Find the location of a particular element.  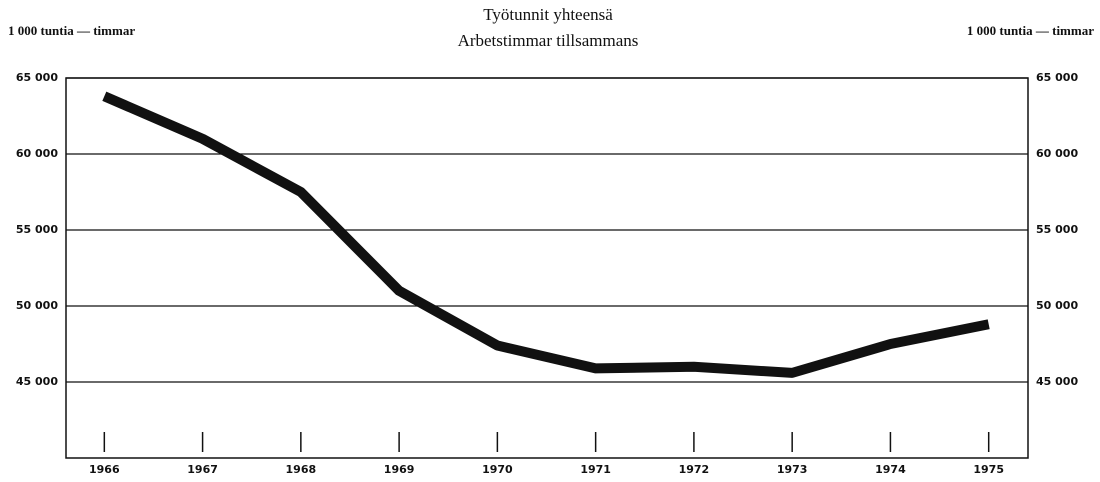

x-tick-label: 1971 is located at coordinates (595, 469).